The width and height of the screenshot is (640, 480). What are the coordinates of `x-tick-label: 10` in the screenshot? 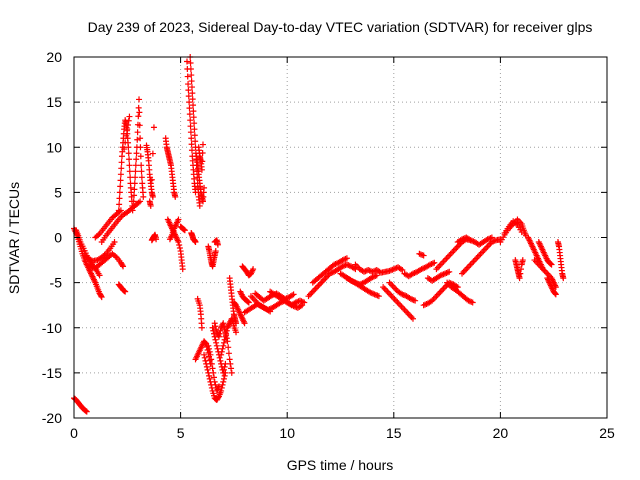 It's located at (287, 433).